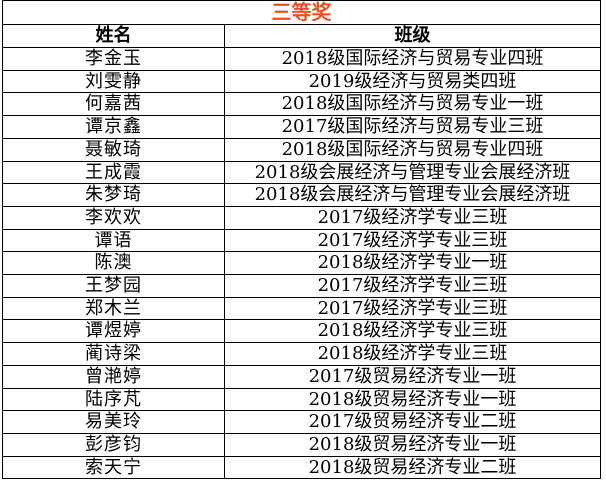  I want to click on name-cell: 陈澳, so click(113, 263).